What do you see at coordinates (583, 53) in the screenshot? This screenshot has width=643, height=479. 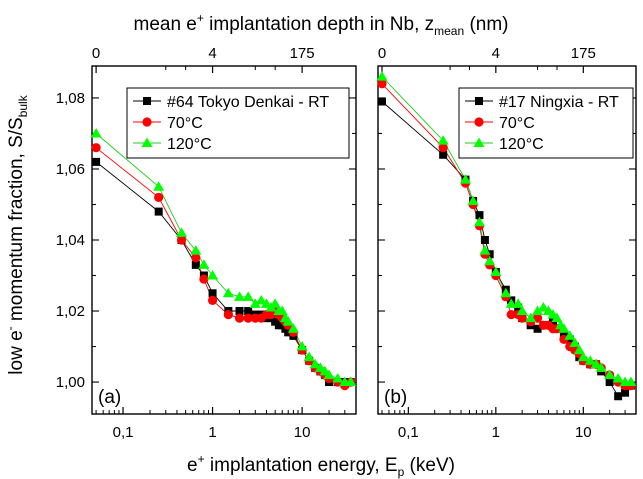 I see `top-tick-label: 175` at bounding box center [583, 53].